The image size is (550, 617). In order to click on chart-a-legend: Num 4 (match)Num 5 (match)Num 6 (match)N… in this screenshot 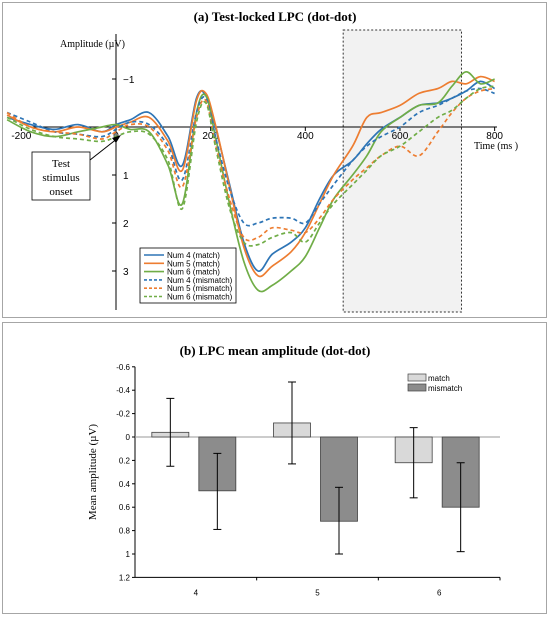, I will do `click(188, 275)`.